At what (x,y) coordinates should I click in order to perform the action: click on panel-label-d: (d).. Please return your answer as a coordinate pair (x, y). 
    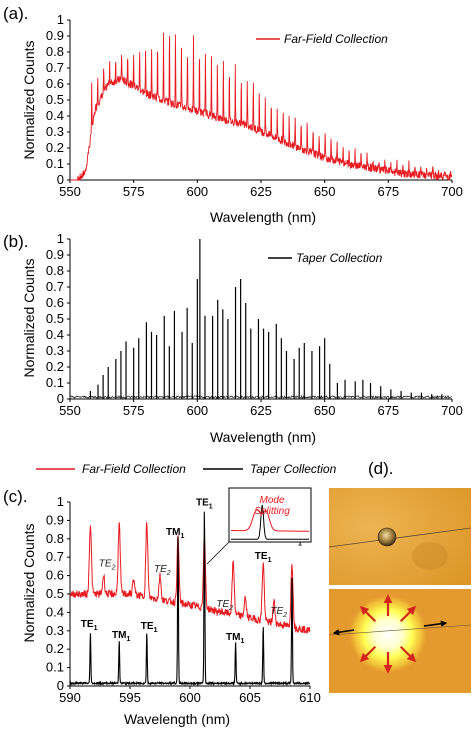
    Looking at the image, I should click on (381, 468).